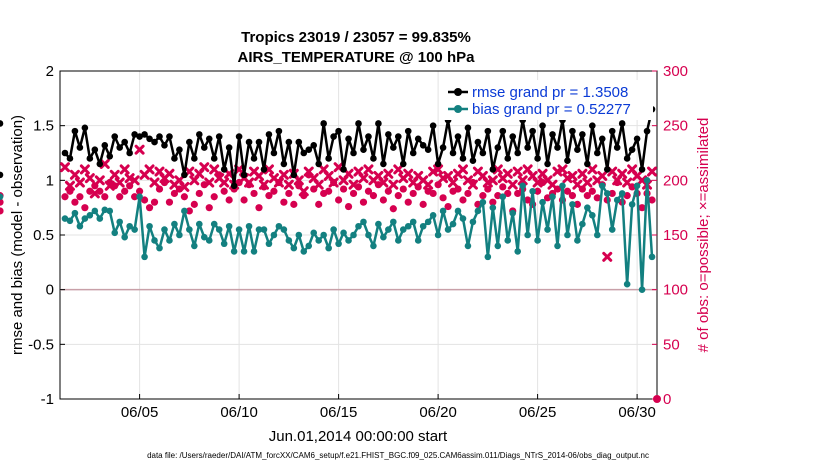 Image resolution: width=830 pixels, height=470 pixels. I want to click on y-axis-label-left: rmse and bias (model - observation), so click(17, 235).